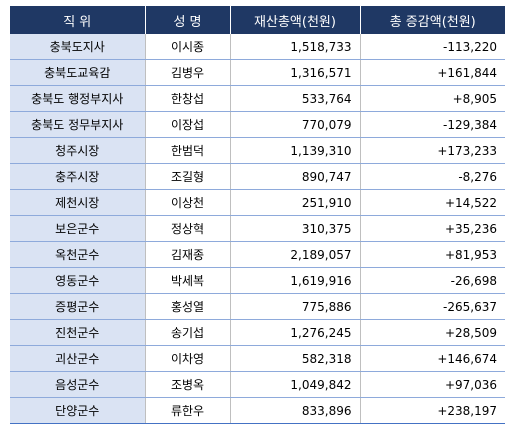  I want to click on table-row: 충북도지사 이시종 1,518,733 -113,220, so click(257, 47).